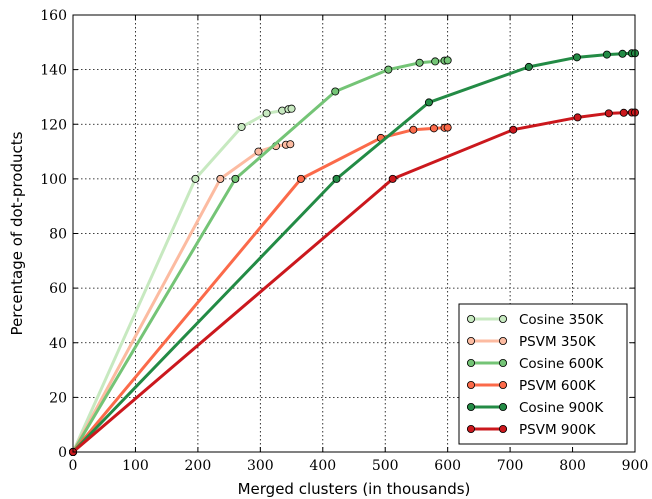 This screenshot has width=652, height=499. Describe the element at coordinates (447, 466) in the screenshot. I see `x-tick-label: 600` at that location.